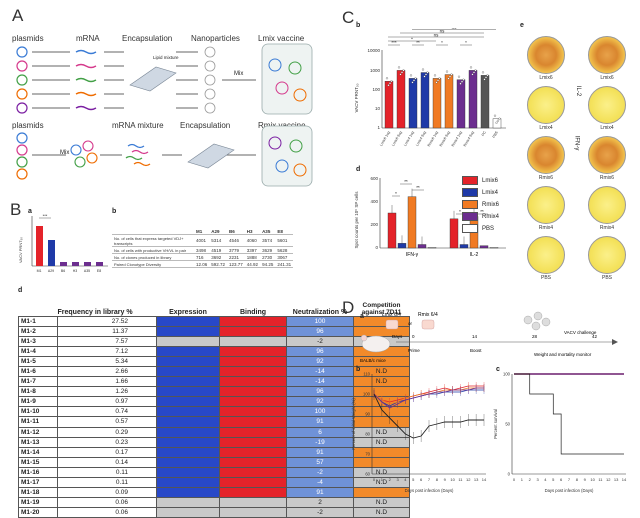 The image size is (640, 518). I want to click on legend-label: Rmix4, so click(491, 217).